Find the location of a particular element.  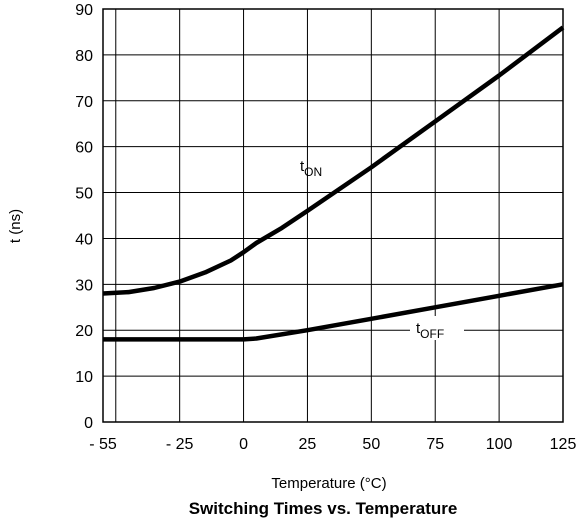

series-line-toff is located at coordinates (333, 312).